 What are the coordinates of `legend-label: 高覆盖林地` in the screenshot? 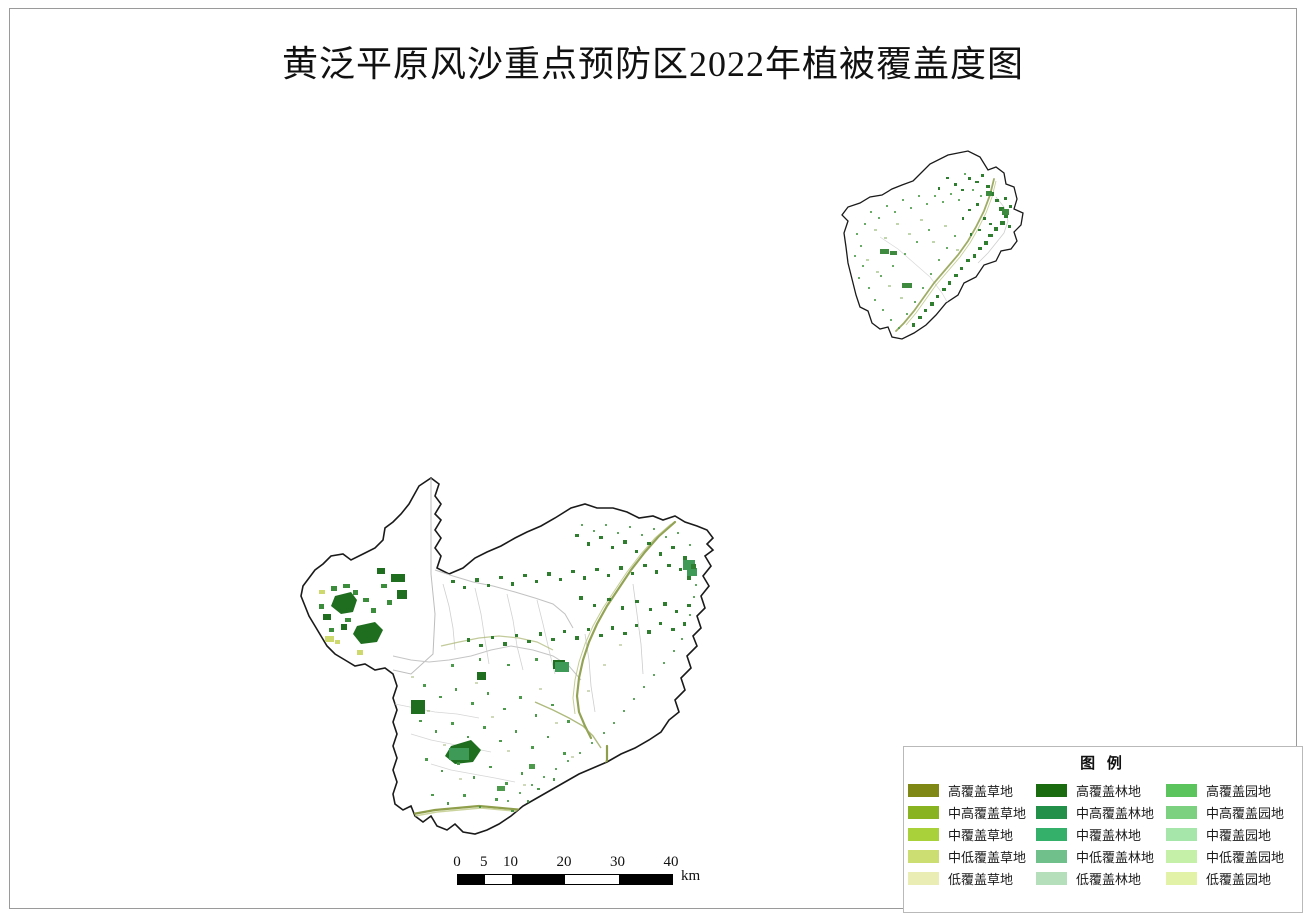 It's located at (1109, 791).